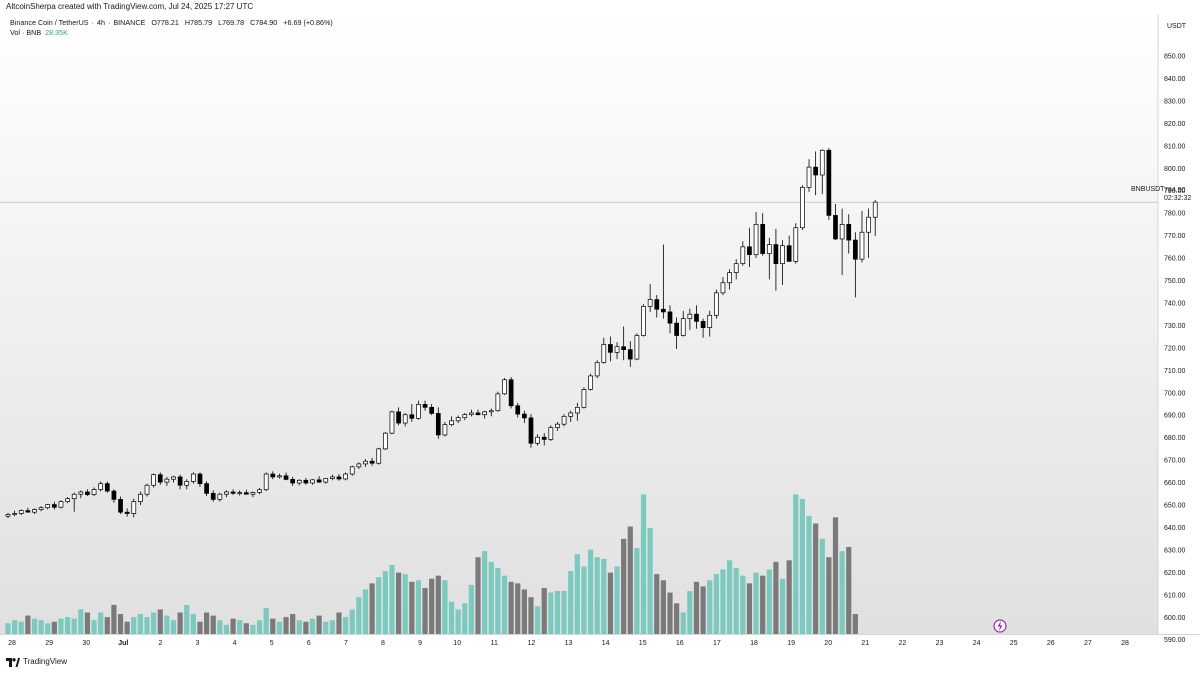 Image resolution: width=1200 pixels, height=673 pixels. What do you see at coordinates (1175, 506) in the screenshot?
I see `price-tick-label: 650.00` at bounding box center [1175, 506].